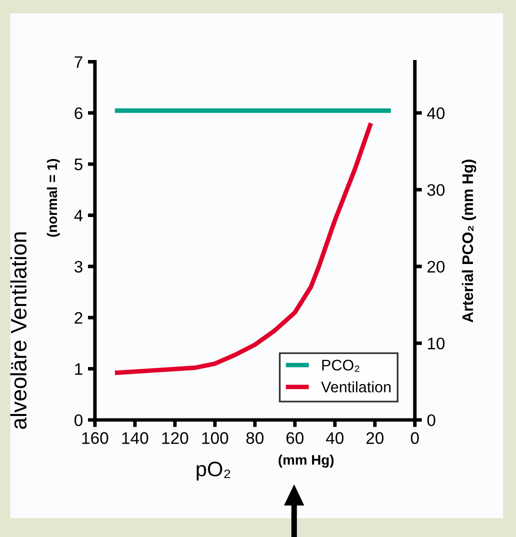 The image size is (516, 537). I want to click on x-tick-label: 120, so click(175, 438).